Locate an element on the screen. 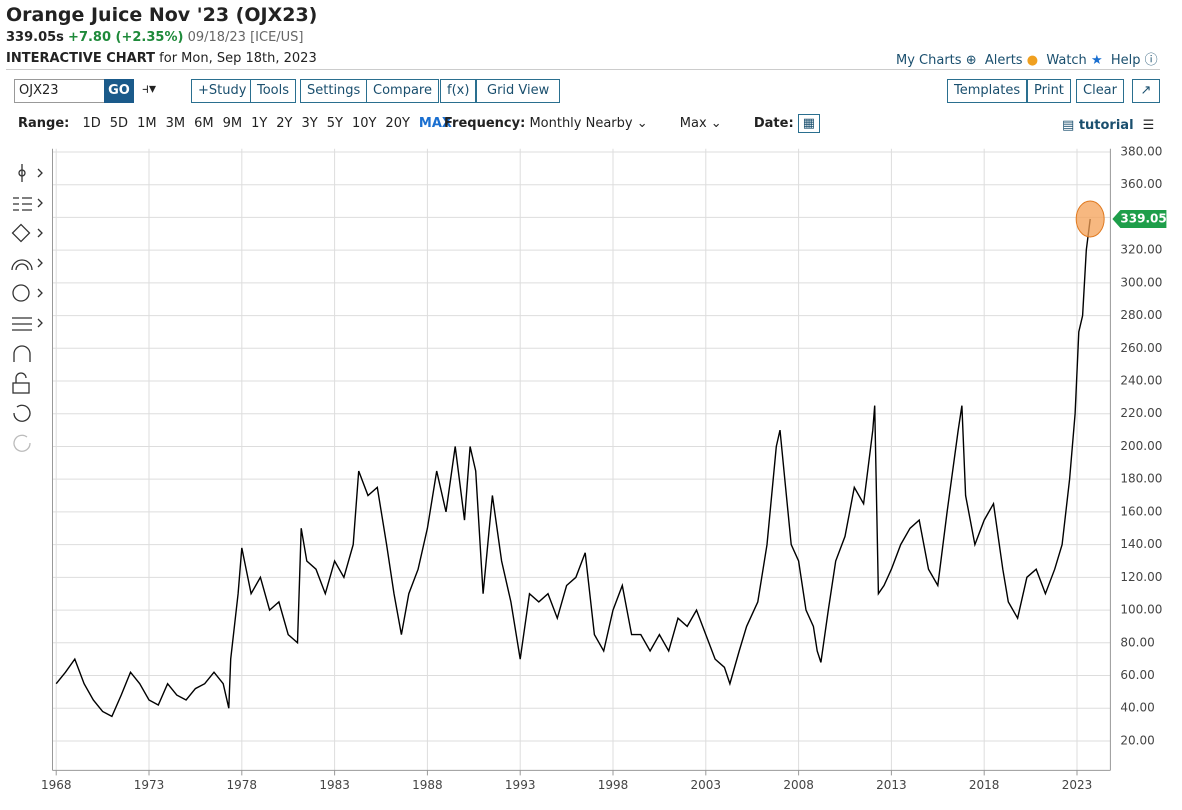 Image resolution: width=1182 pixels, height=810 pixels. y-tick-label: 140.00 is located at coordinates (1141, 544).